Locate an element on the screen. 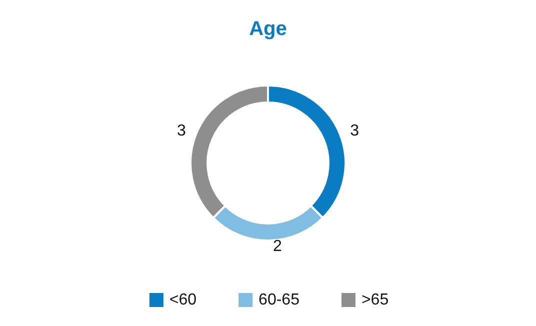 The image size is (536, 326). legend-label: <60 is located at coordinates (183, 300).